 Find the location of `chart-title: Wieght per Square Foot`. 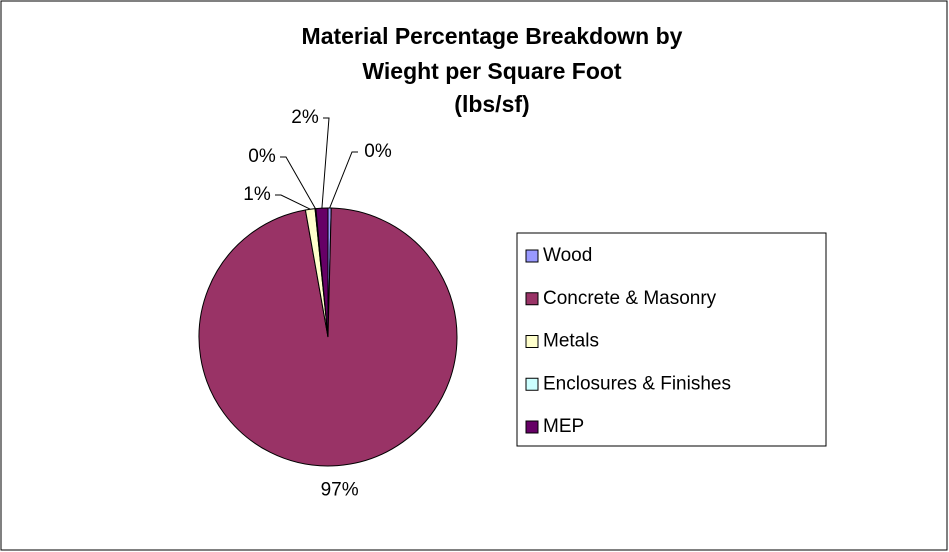

chart-title: Wieght per Square Foot is located at coordinates (492, 71).